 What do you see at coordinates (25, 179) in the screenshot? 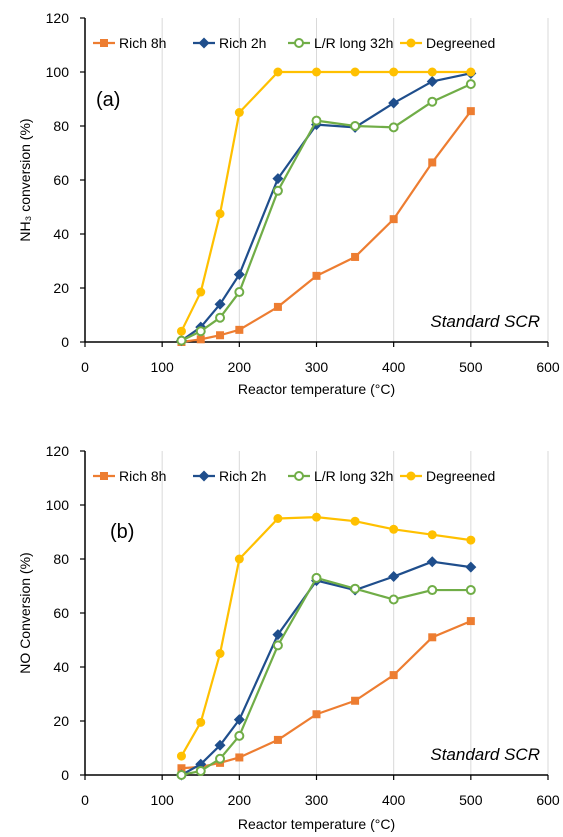
I see `y-axis-title: NH₃ conversion (%)` at bounding box center [25, 179].